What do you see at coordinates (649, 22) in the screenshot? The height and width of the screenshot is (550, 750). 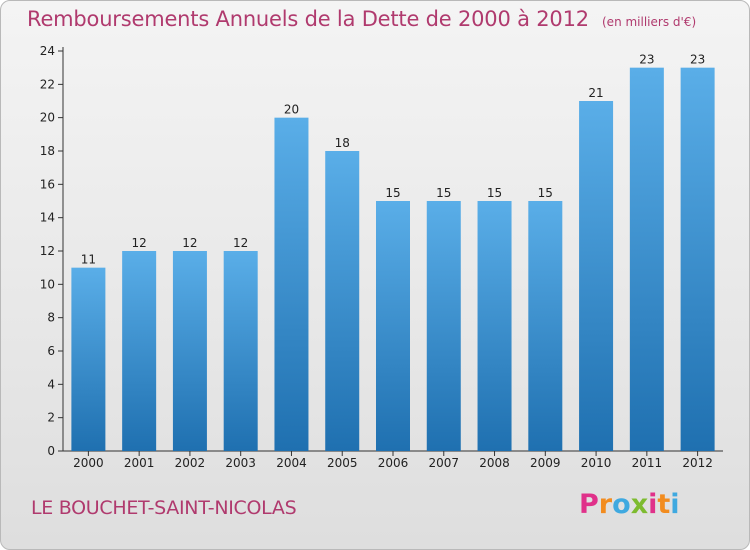 I see `chart-unit: (en milliers d'€)` at bounding box center [649, 22].